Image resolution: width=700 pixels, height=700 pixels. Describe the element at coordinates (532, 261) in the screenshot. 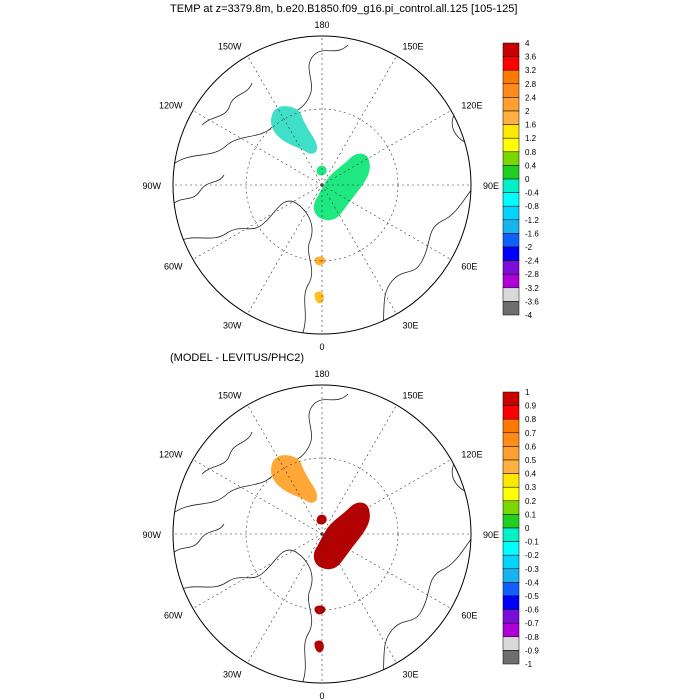

I see `colorbar-tick-label: -2.4` at that location.